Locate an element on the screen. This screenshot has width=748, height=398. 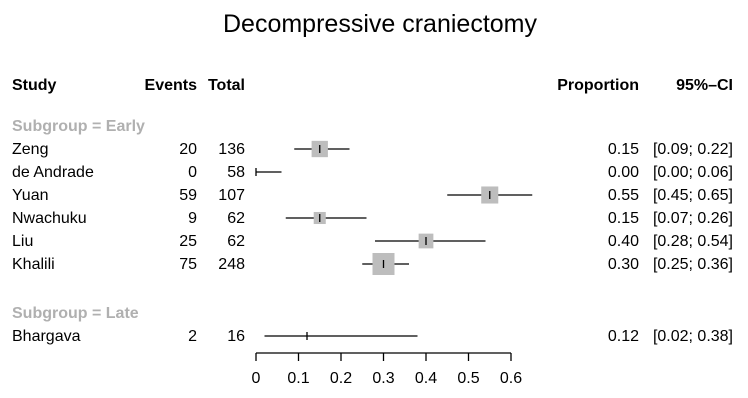
study-events: 20 is located at coordinates (188, 149).